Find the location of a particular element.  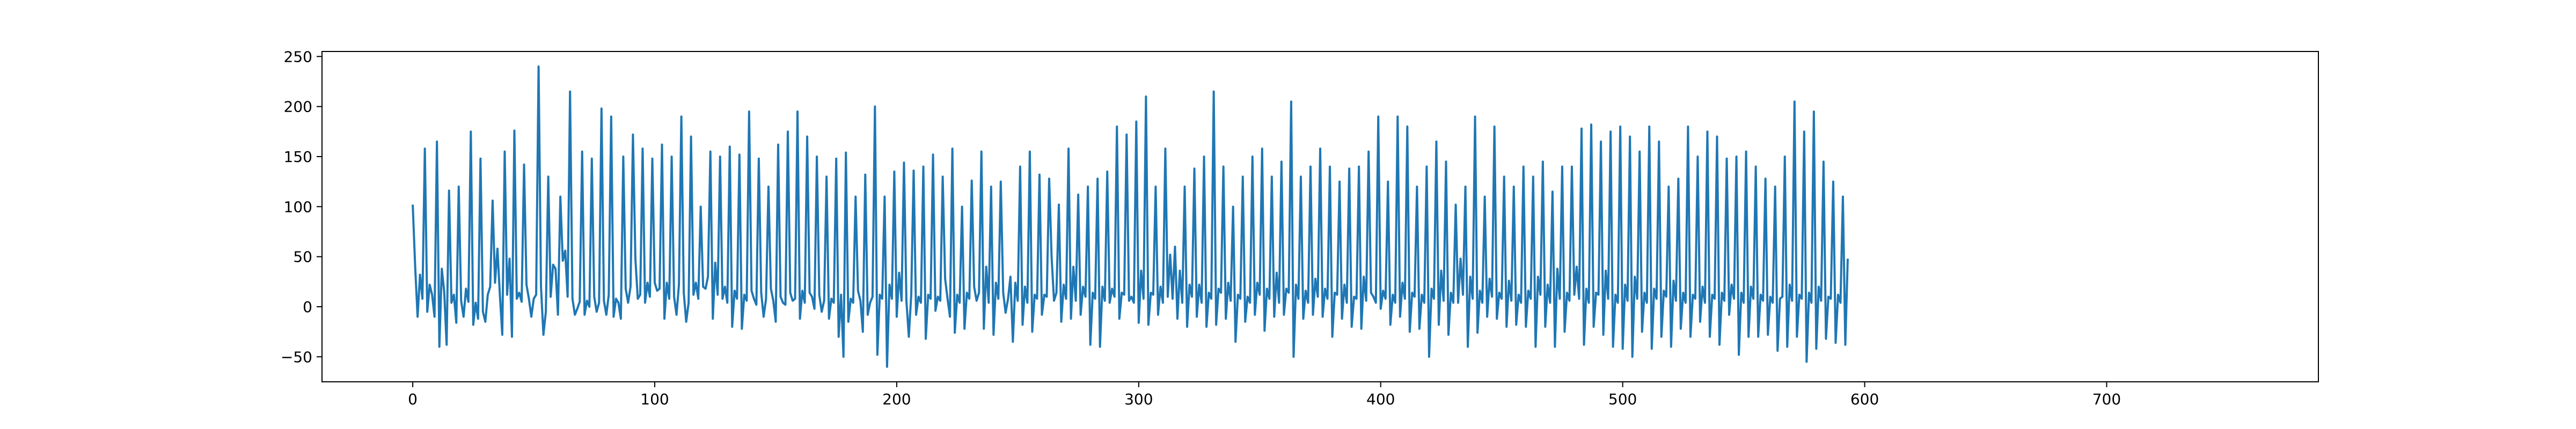

x-tick-label: 400 is located at coordinates (1380, 399).